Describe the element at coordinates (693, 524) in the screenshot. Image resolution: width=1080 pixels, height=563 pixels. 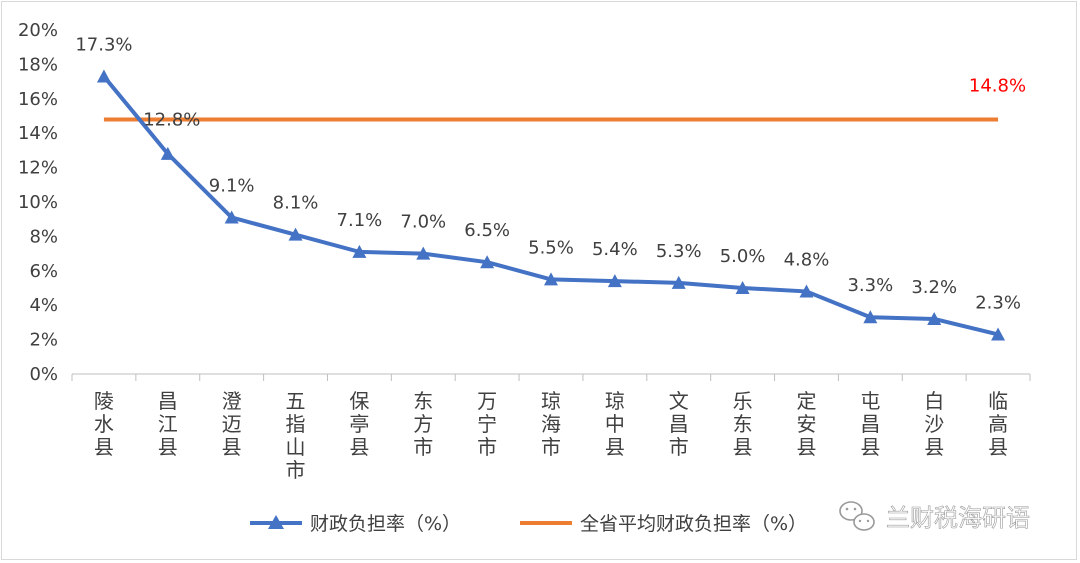
I see `legend-label-average: 全省平均财政负担率（%）` at that location.